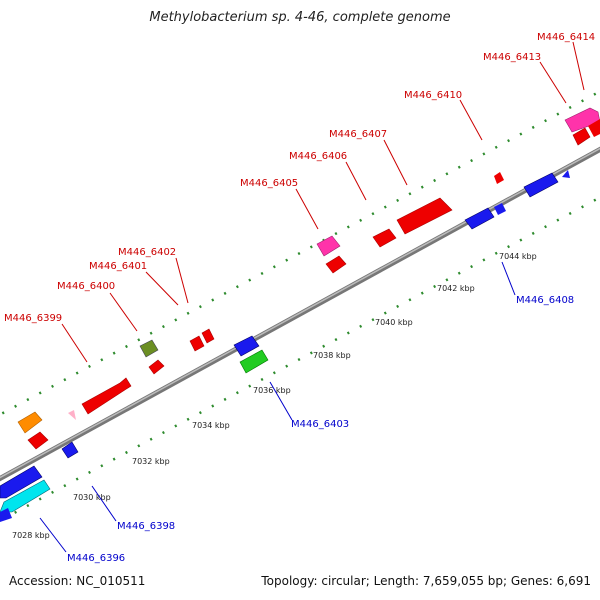 The height and width of the screenshot is (600, 600). Describe the element at coordinates (269, 183) in the screenshot. I see `gene-label: M446_6405` at that location.